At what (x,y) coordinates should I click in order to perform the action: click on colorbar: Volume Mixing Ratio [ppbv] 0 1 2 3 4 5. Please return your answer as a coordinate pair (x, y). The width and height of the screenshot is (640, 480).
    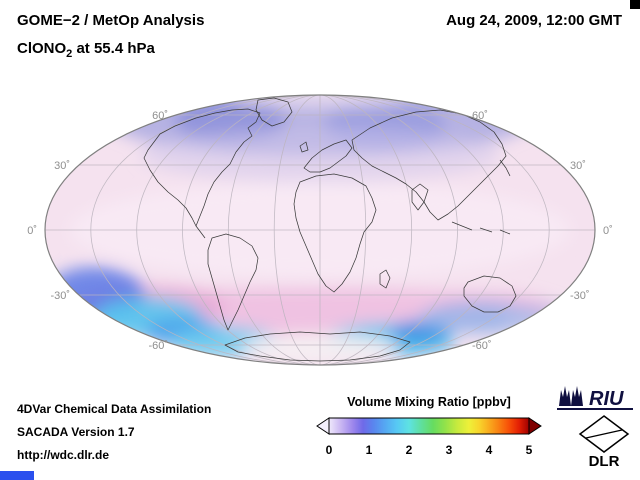
    Looking at the image, I should click on (429, 426).